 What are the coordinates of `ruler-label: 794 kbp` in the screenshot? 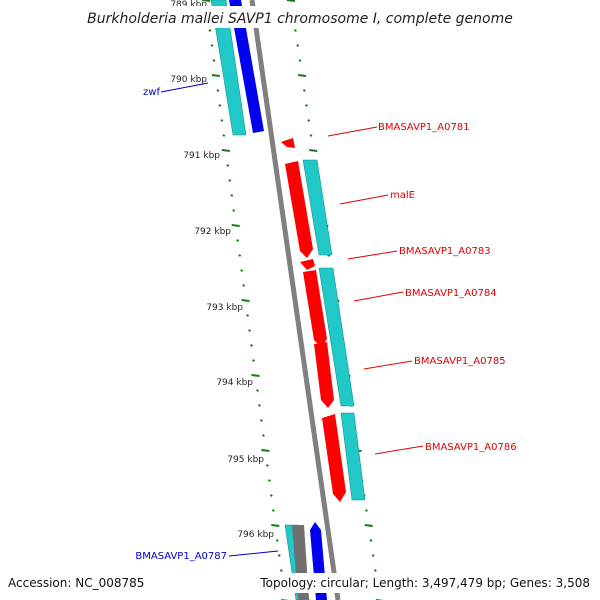 It's located at (234, 383).